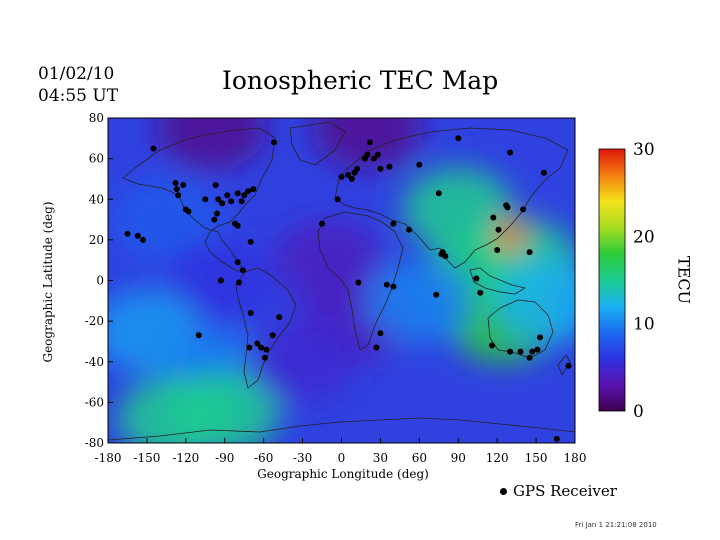 The width and height of the screenshot is (720, 540). I want to click on y-tick-label: 80, so click(96, 118).